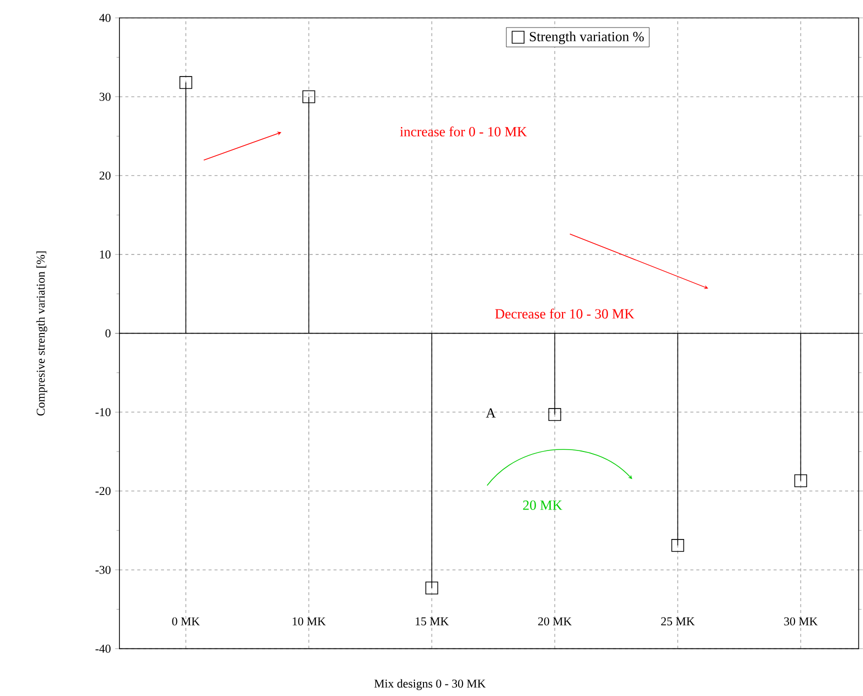 This screenshot has width=863, height=696. I want to click on y-tick-label: -40, so click(103, 648).